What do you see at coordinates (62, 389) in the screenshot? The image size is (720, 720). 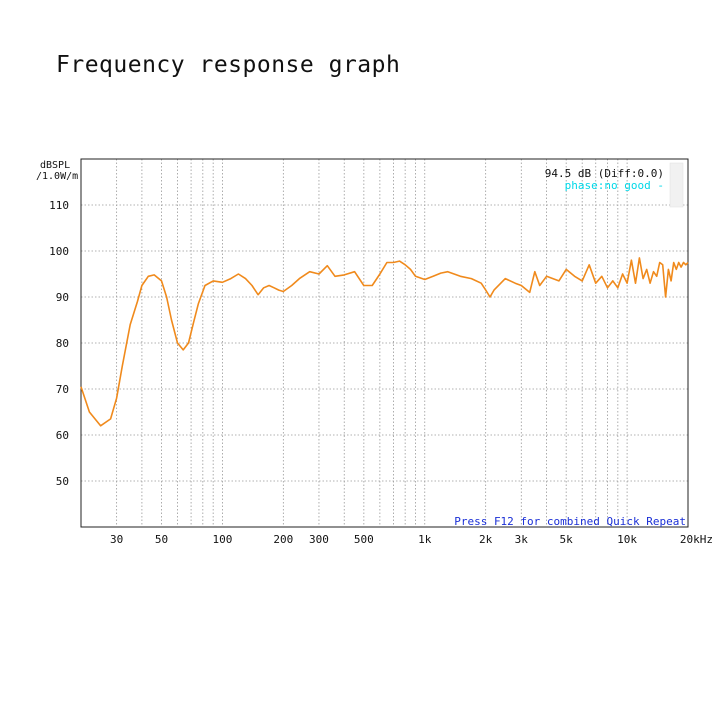 I see `y-tick-label: 70` at bounding box center [62, 389].